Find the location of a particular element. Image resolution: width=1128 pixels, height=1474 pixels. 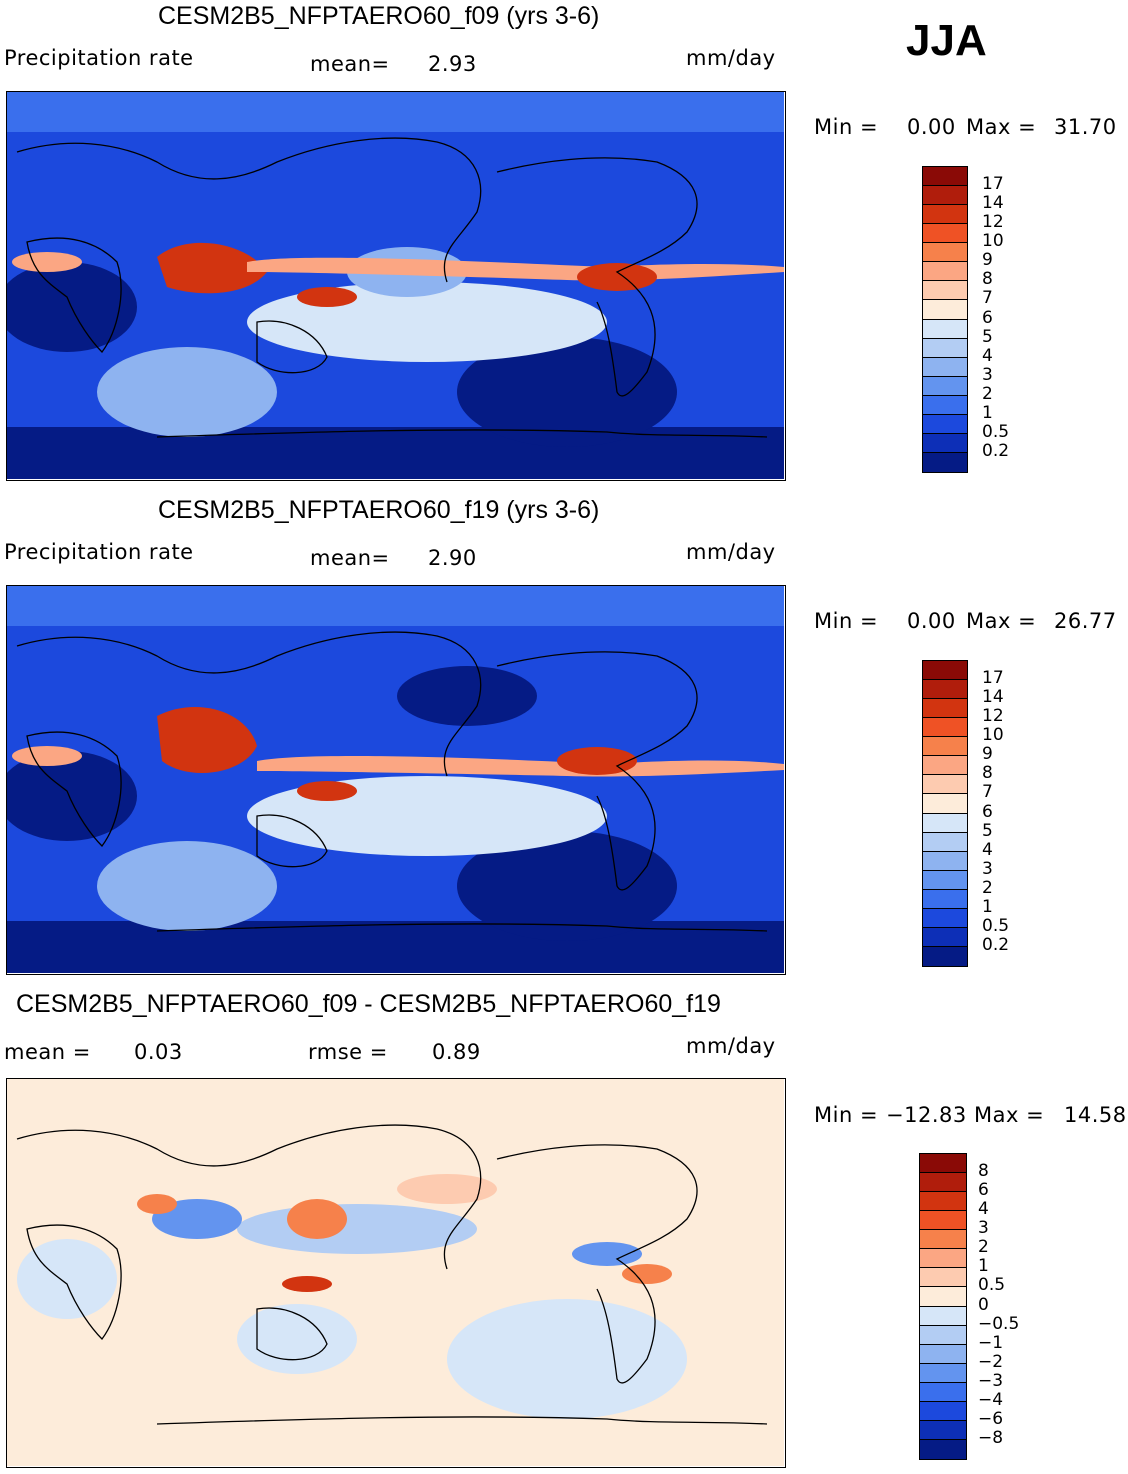

north-pacific-positive is located at coordinates (447, 1189).